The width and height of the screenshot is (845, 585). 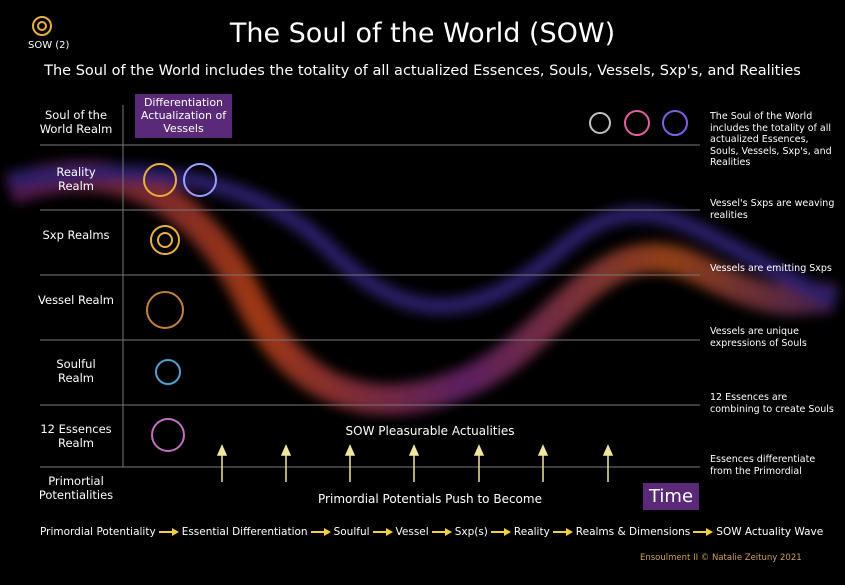 I want to click on flow-step: Reality, so click(x=531, y=532).